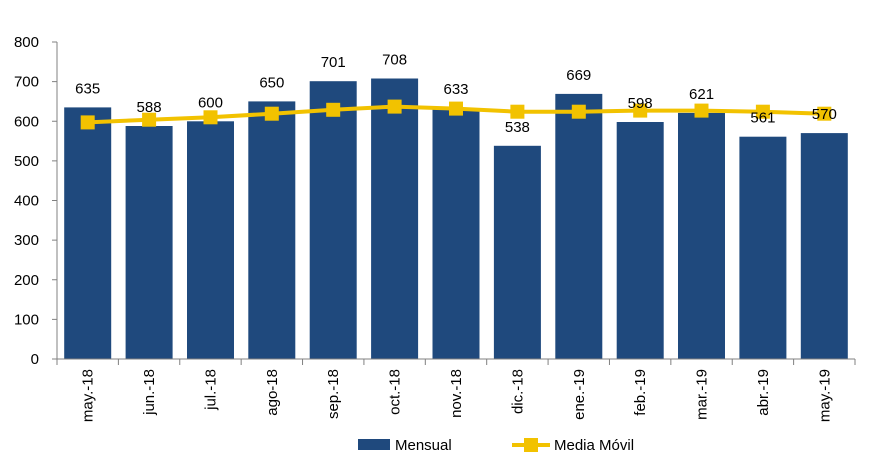 This screenshot has width=882, height=460. I want to click on y-tick-label: 300, so click(26, 240).